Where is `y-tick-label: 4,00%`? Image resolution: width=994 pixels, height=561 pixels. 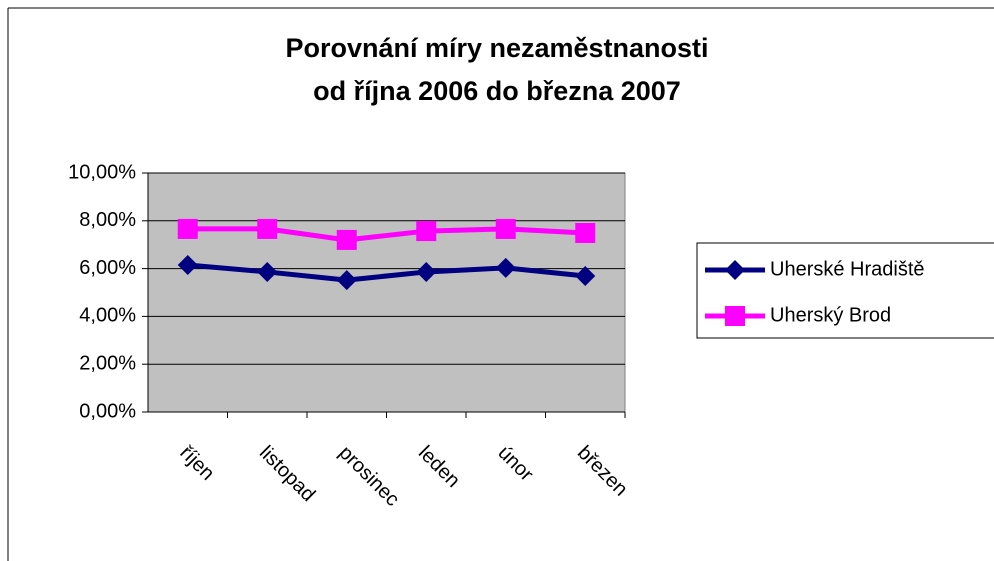
y-tick-label: 4,00% is located at coordinates (107, 316).